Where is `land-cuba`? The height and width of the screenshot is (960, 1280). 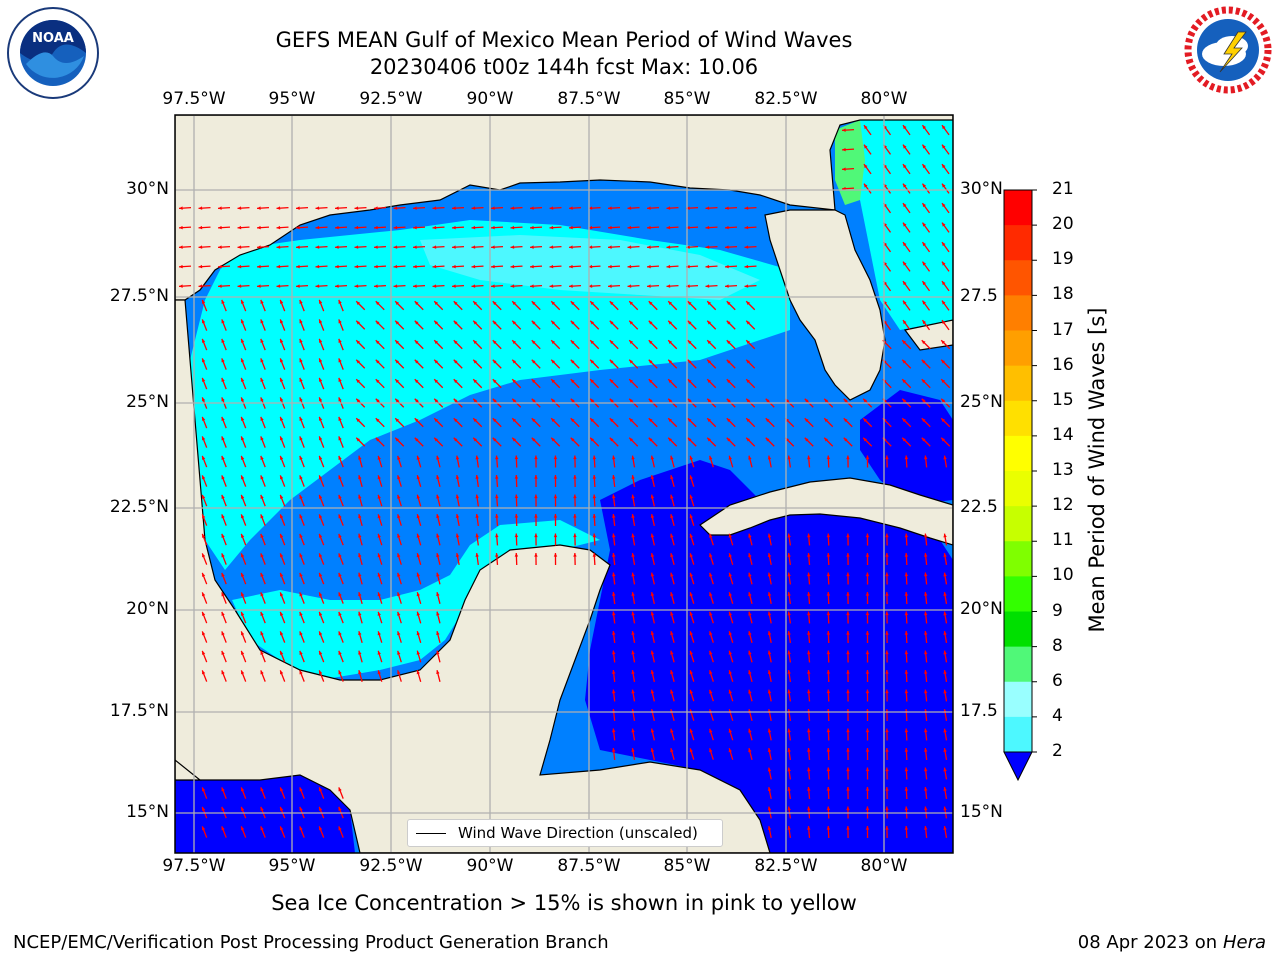
land-cuba is located at coordinates (826, 511).